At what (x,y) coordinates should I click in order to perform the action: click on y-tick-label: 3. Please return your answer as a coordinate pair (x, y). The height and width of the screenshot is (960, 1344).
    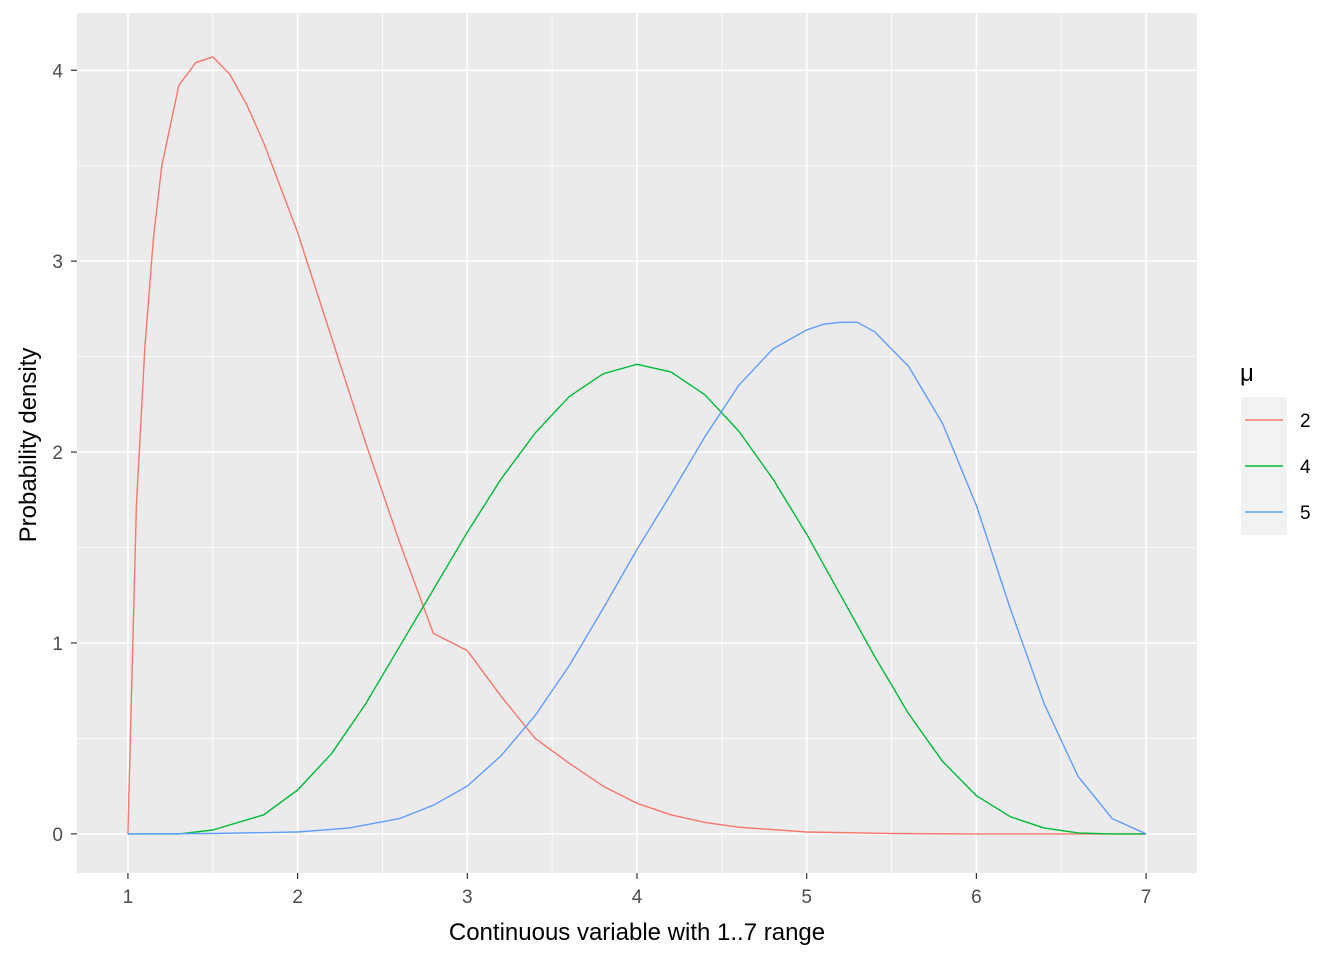
    Looking at the image, I should click on (57, 262).